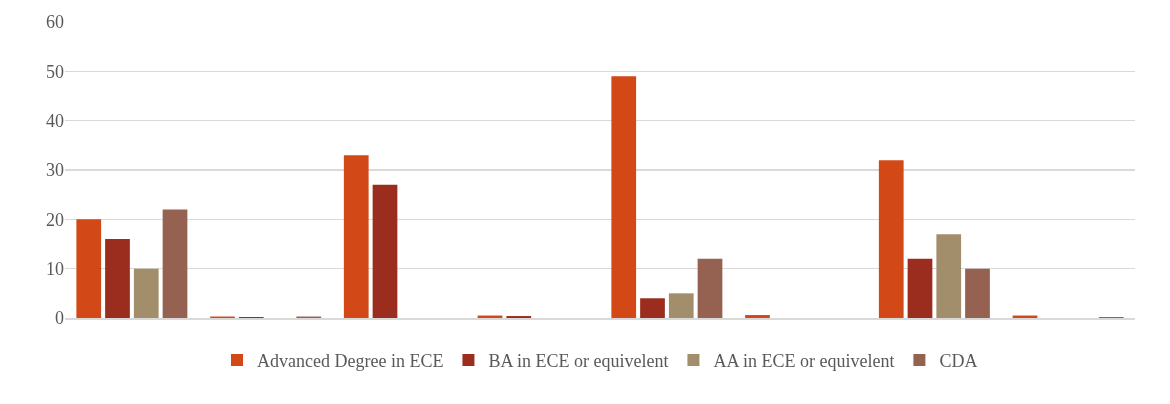 The height and width of the screenshot is (404, 1170). Describe the element at coordinates (59, 318) in the screenshot. I see `y-tick-label: 0` at that location.